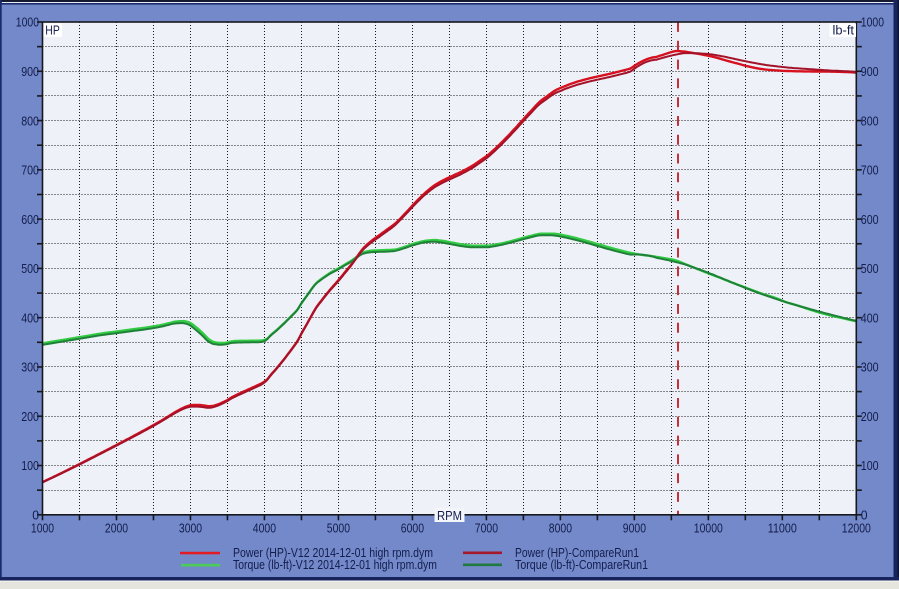  Describe the element at coordinates (449, 516) in the screenshot. I see `svg-text: RPM` at that location.